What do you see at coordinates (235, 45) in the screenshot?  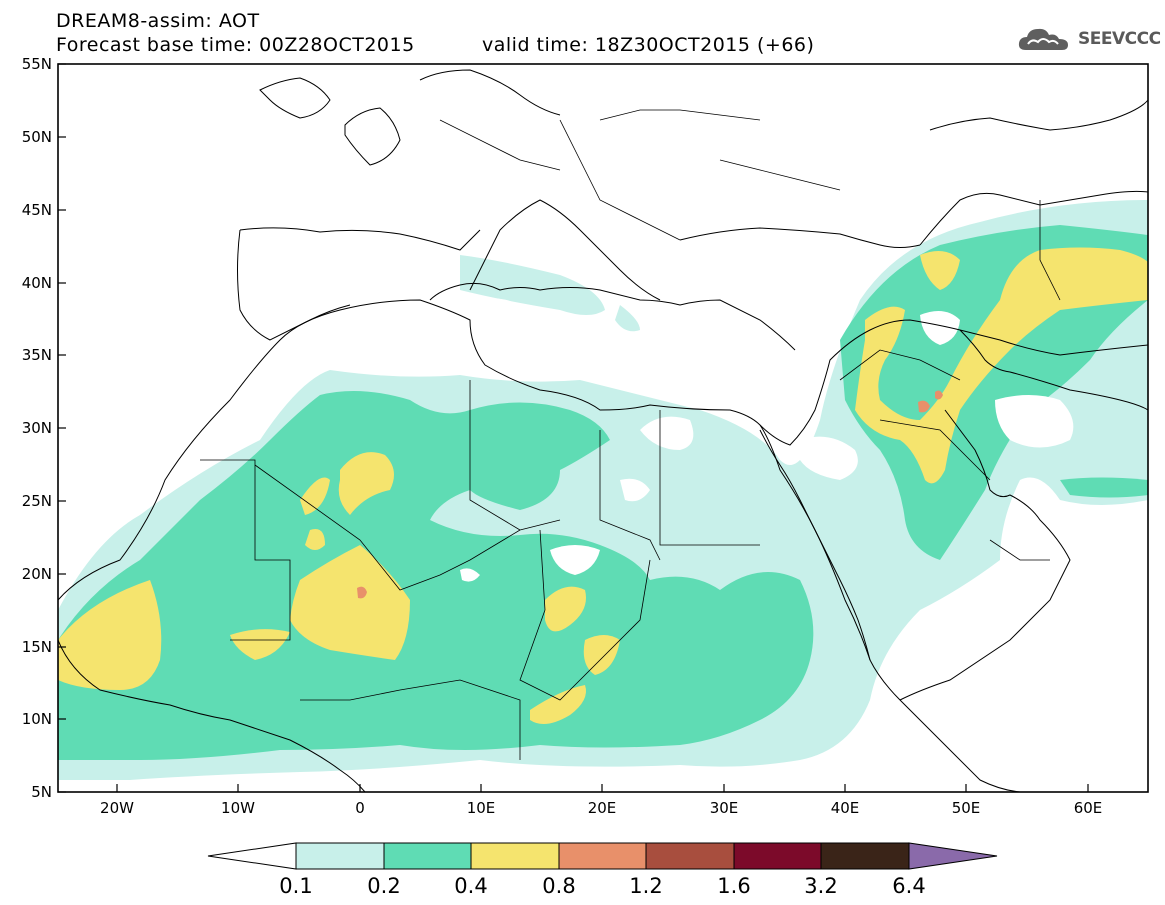 I see `forecast-base-time: Forecast base time: 00Z28OCT2015` at bounding box center [235, 45].